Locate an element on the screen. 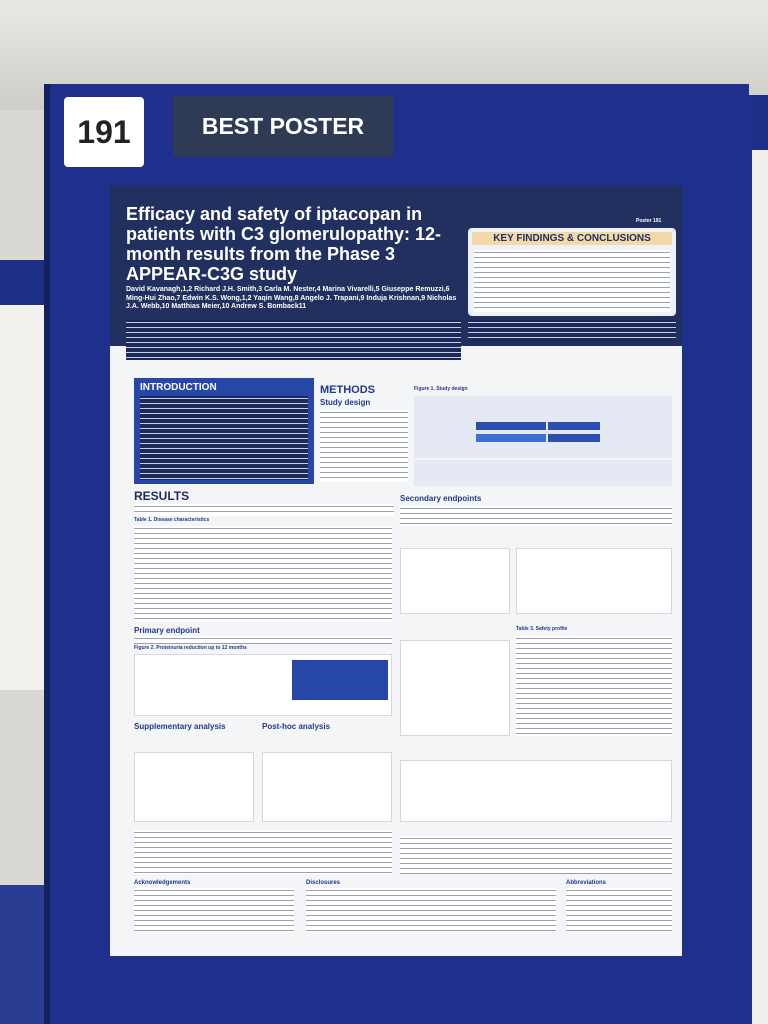 This screenshot has width=768, height=1024. intro-text is located at coordinates (224, 438).